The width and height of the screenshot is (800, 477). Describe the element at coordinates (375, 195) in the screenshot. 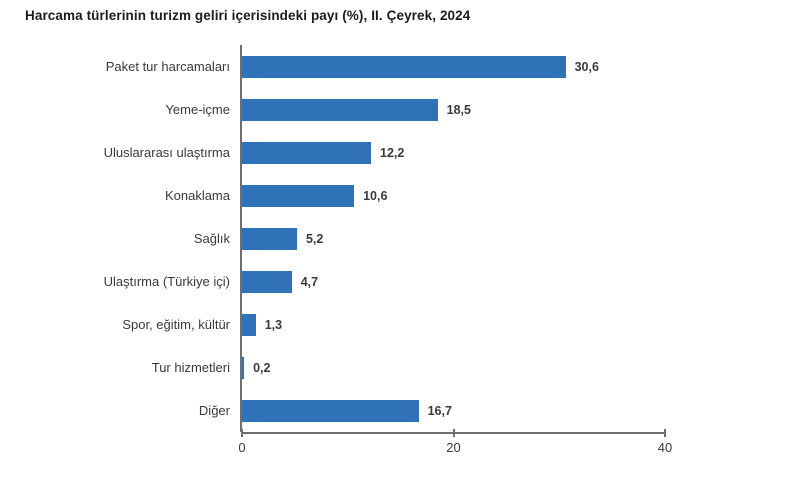

I see `value-label: 10,6` at that location.